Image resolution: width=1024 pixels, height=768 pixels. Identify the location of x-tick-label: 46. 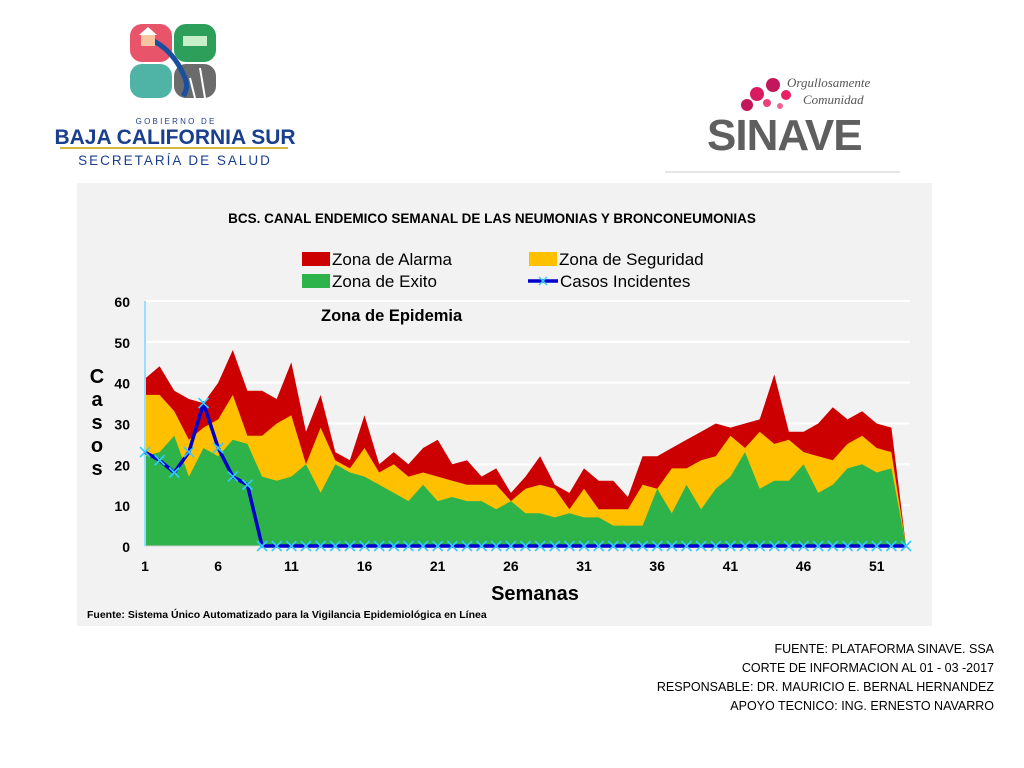
(804, 566).